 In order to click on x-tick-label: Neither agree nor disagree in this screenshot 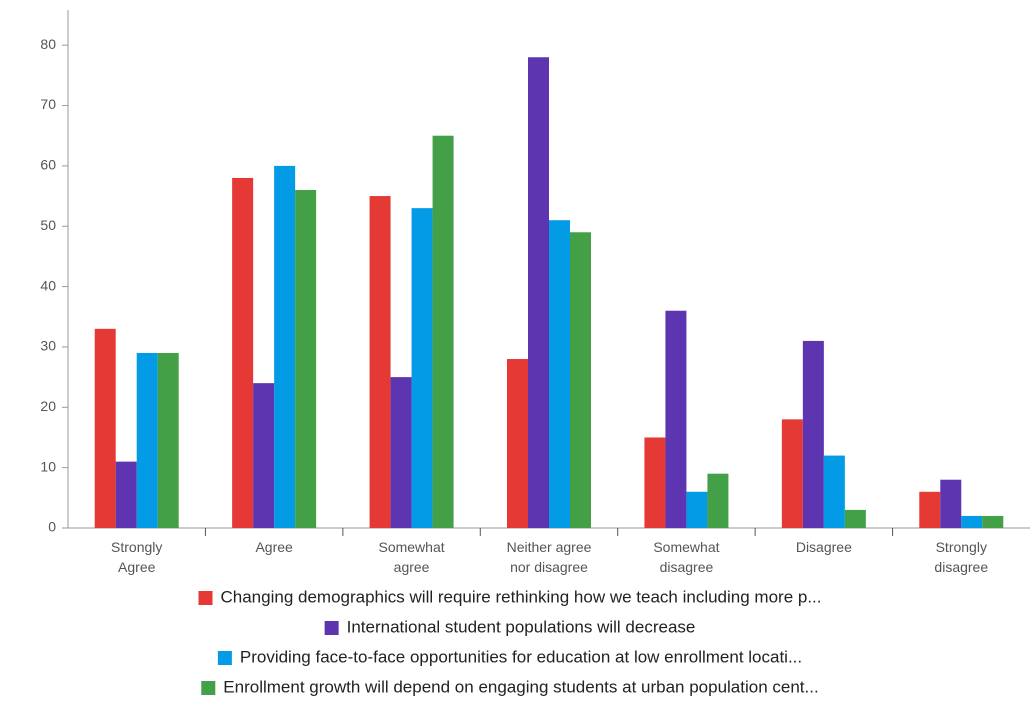, I will do `click(549, 557)`.